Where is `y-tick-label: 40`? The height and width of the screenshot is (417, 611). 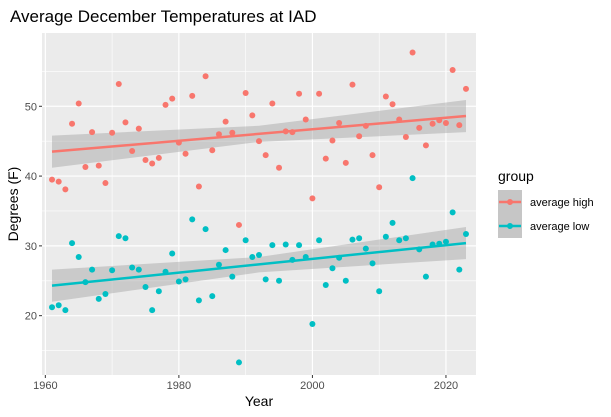
y-tick-label: 40 is located at coordinates (31, 177).